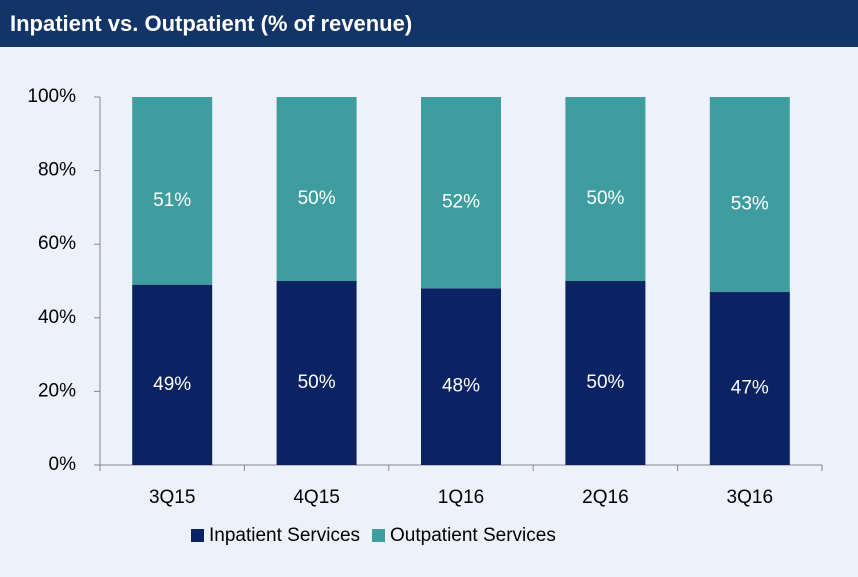  What do you see at coordinates (750, 388) in the screenshot?
I see `data-label: 47%` at bounding box center [750, 388].